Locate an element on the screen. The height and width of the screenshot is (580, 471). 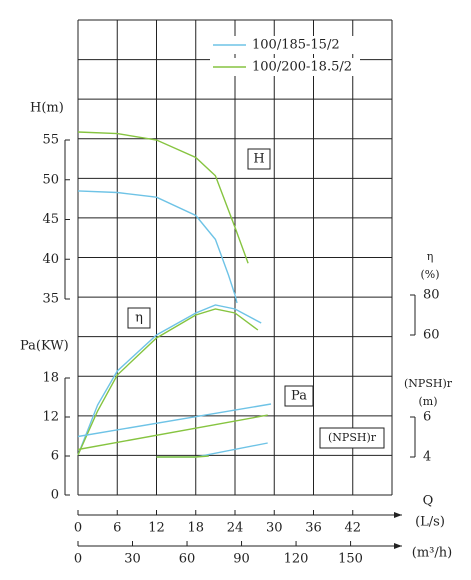
x-axis-label: Q is located at coordinates (428, 501).